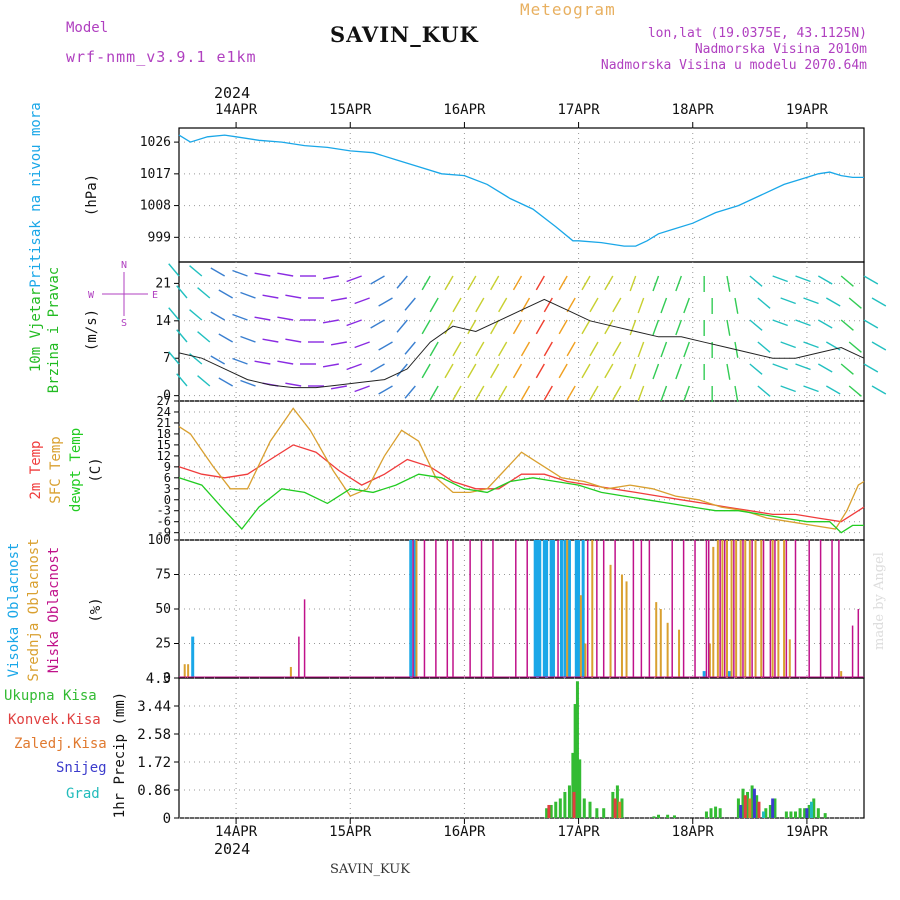 The image size is (900, 900). What do you see at coordinates (236, 832) in the screenshot?
I see `day-label-bottom: 14APR` at bounding box center [236, 832].